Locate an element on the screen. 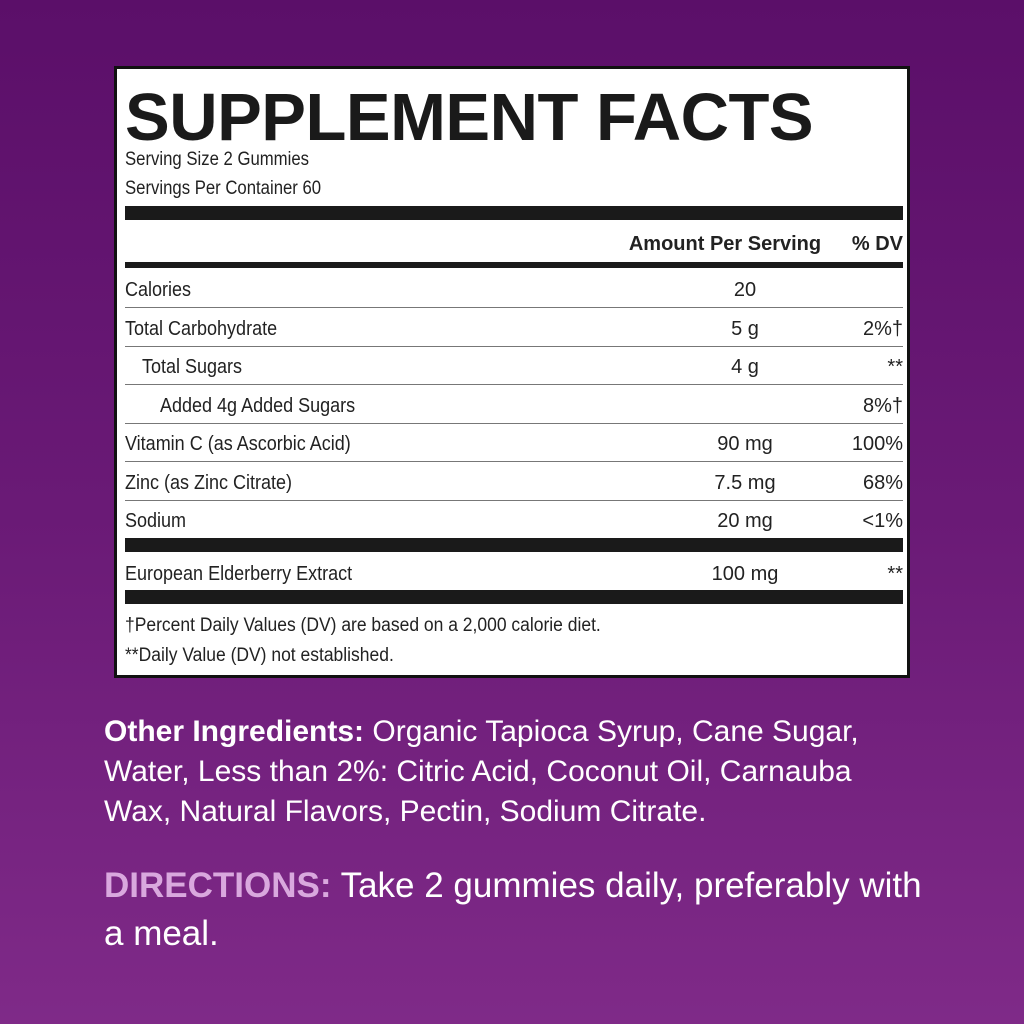 The height and width of the screenshot is (1024, 1024). extract-dv: ** is located at coordinates (895, 574).